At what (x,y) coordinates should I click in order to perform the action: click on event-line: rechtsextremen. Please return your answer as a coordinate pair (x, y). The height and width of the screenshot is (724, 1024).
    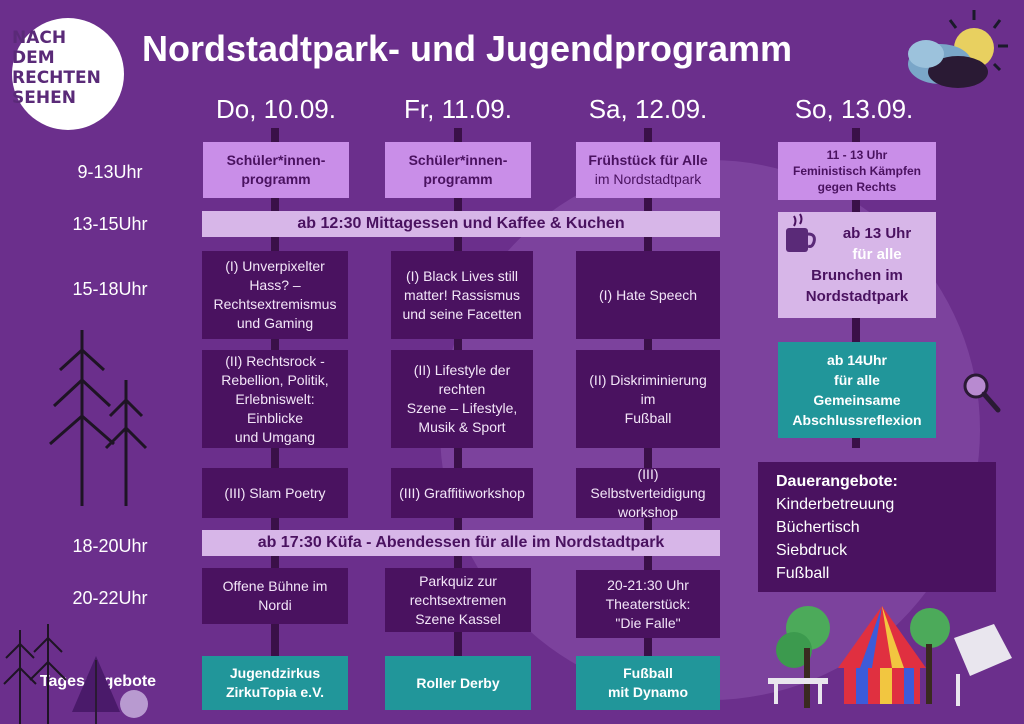
    Looking at the image, I should click on (458, 599).